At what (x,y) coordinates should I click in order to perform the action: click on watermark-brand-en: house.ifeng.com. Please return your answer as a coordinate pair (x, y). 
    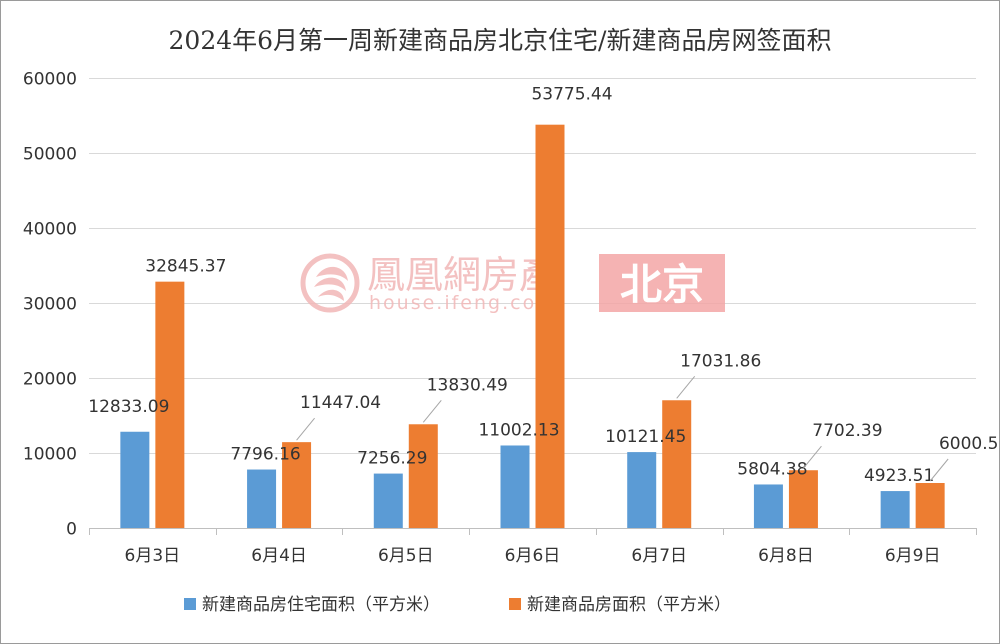
    Looking at the image, I should click on (463, 303).